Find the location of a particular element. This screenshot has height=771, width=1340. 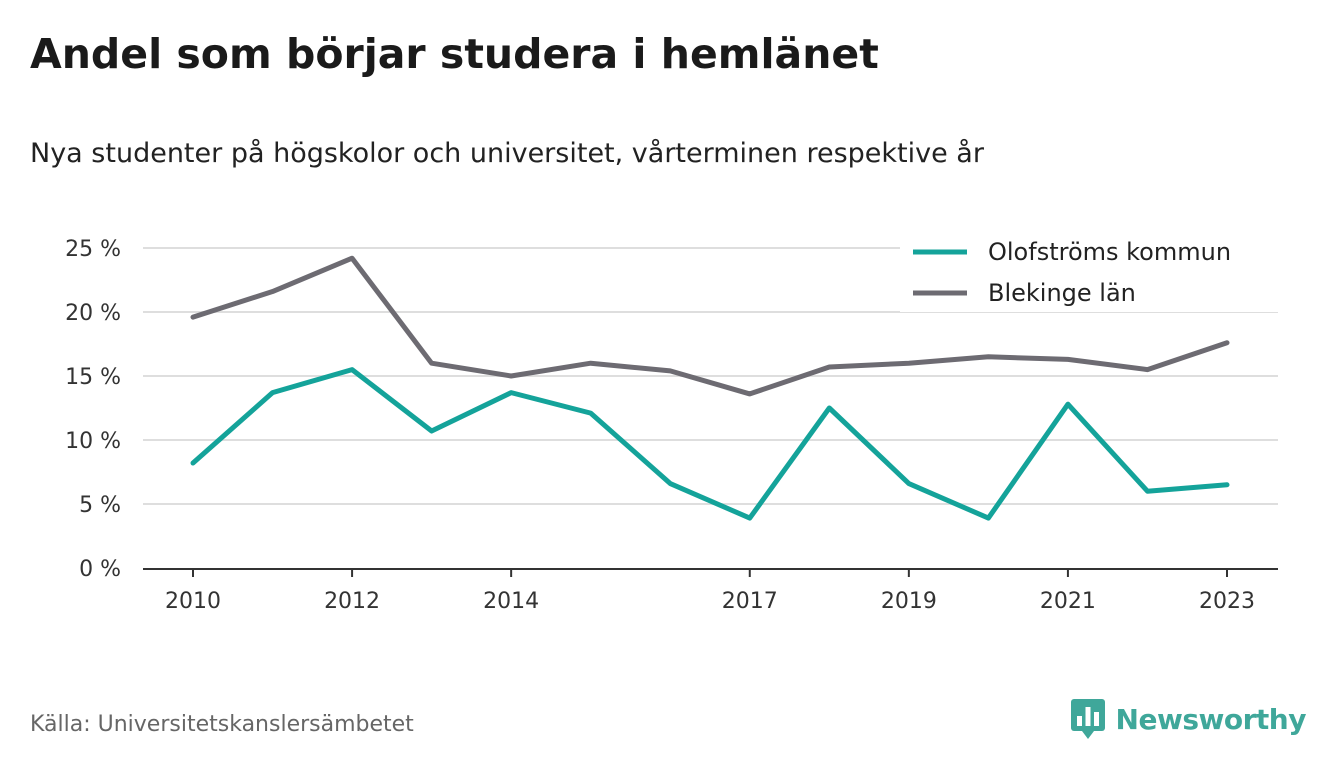

y-tick-label: 20 % is located at coordinates (93, 313).